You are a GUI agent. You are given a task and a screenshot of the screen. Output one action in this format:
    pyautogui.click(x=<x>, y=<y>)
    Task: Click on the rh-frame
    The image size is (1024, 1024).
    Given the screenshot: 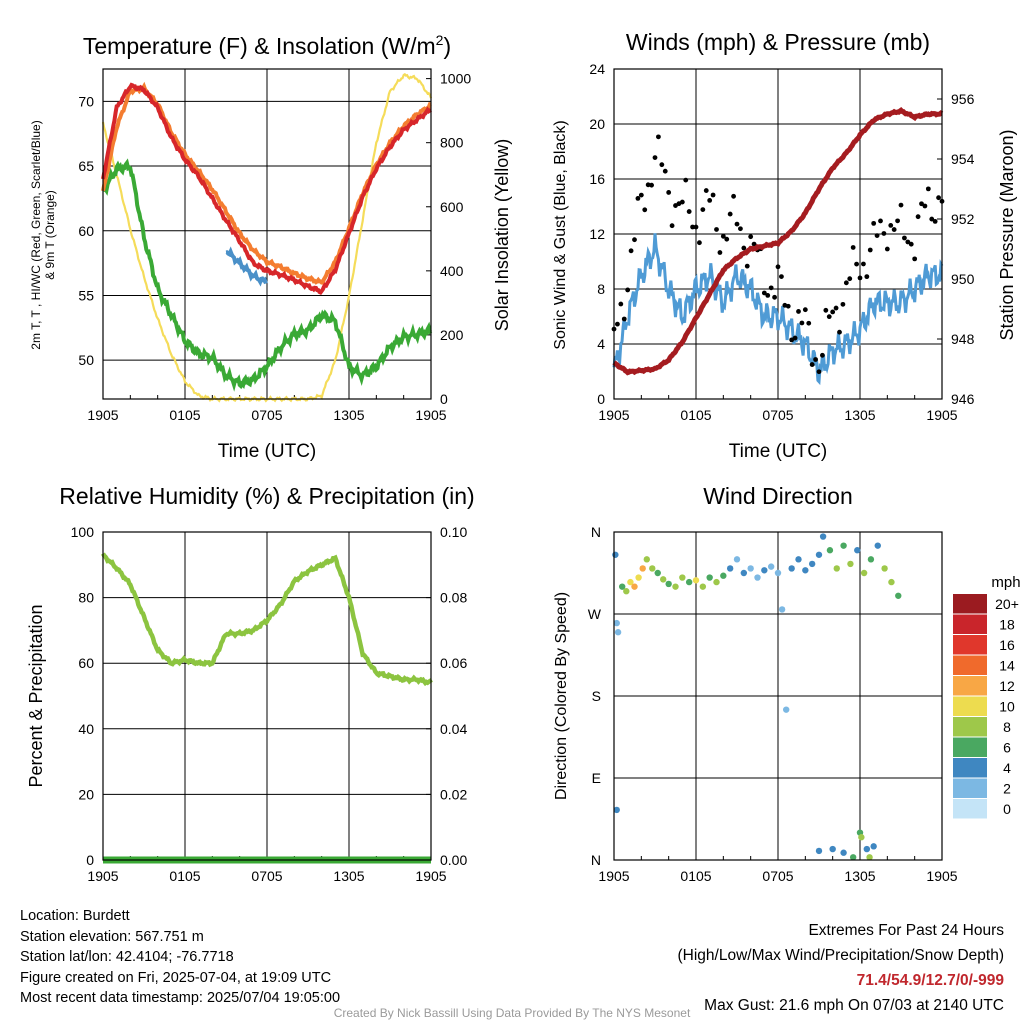 What is the action you would take?
    pyautogui.click(x=267, y=696)
    